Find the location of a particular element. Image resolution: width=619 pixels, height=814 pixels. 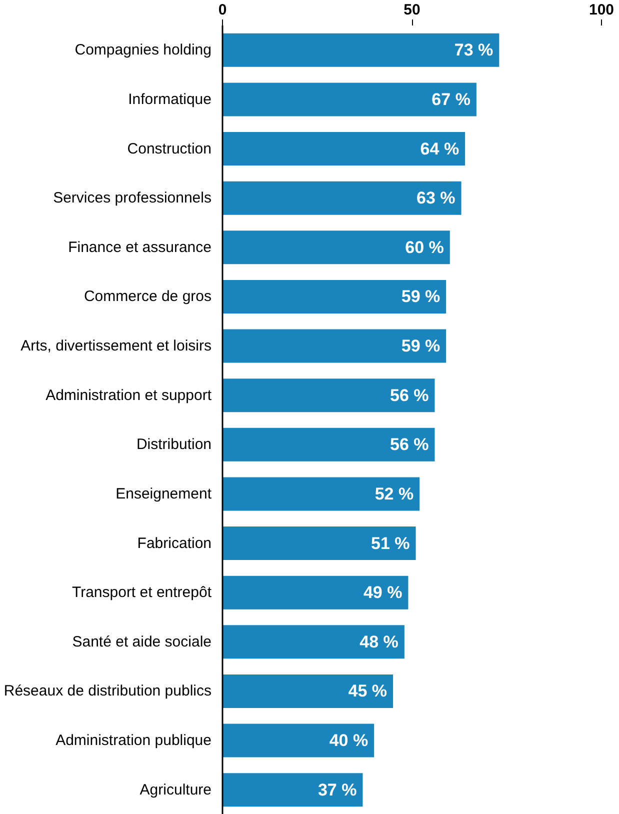

y-tick-label: Réseaux de distribution publics is located at coordinates (108, 691).